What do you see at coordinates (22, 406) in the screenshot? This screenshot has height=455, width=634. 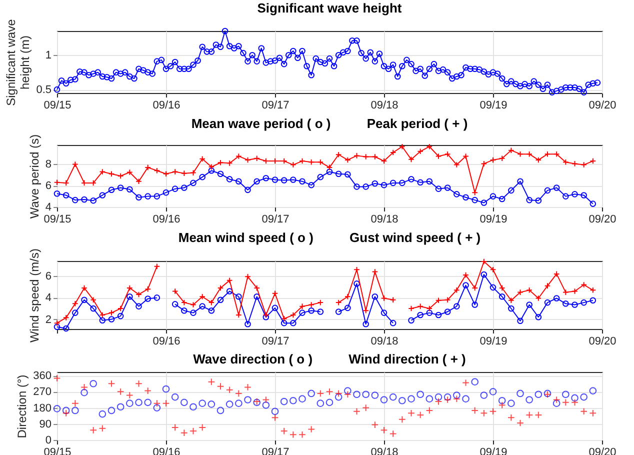 I see `y-axis-title: Direction (°)` at bounding box center [22, 406].